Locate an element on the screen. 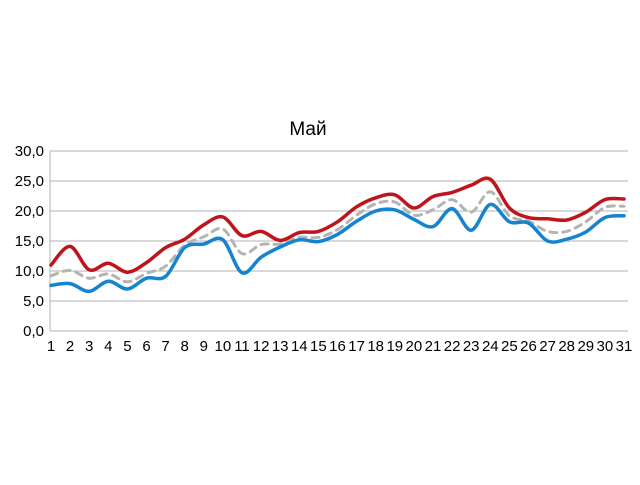 The width and height of the screenshot is (640, 485). x-tick-label: 1 is located at coordinates (51, 346).